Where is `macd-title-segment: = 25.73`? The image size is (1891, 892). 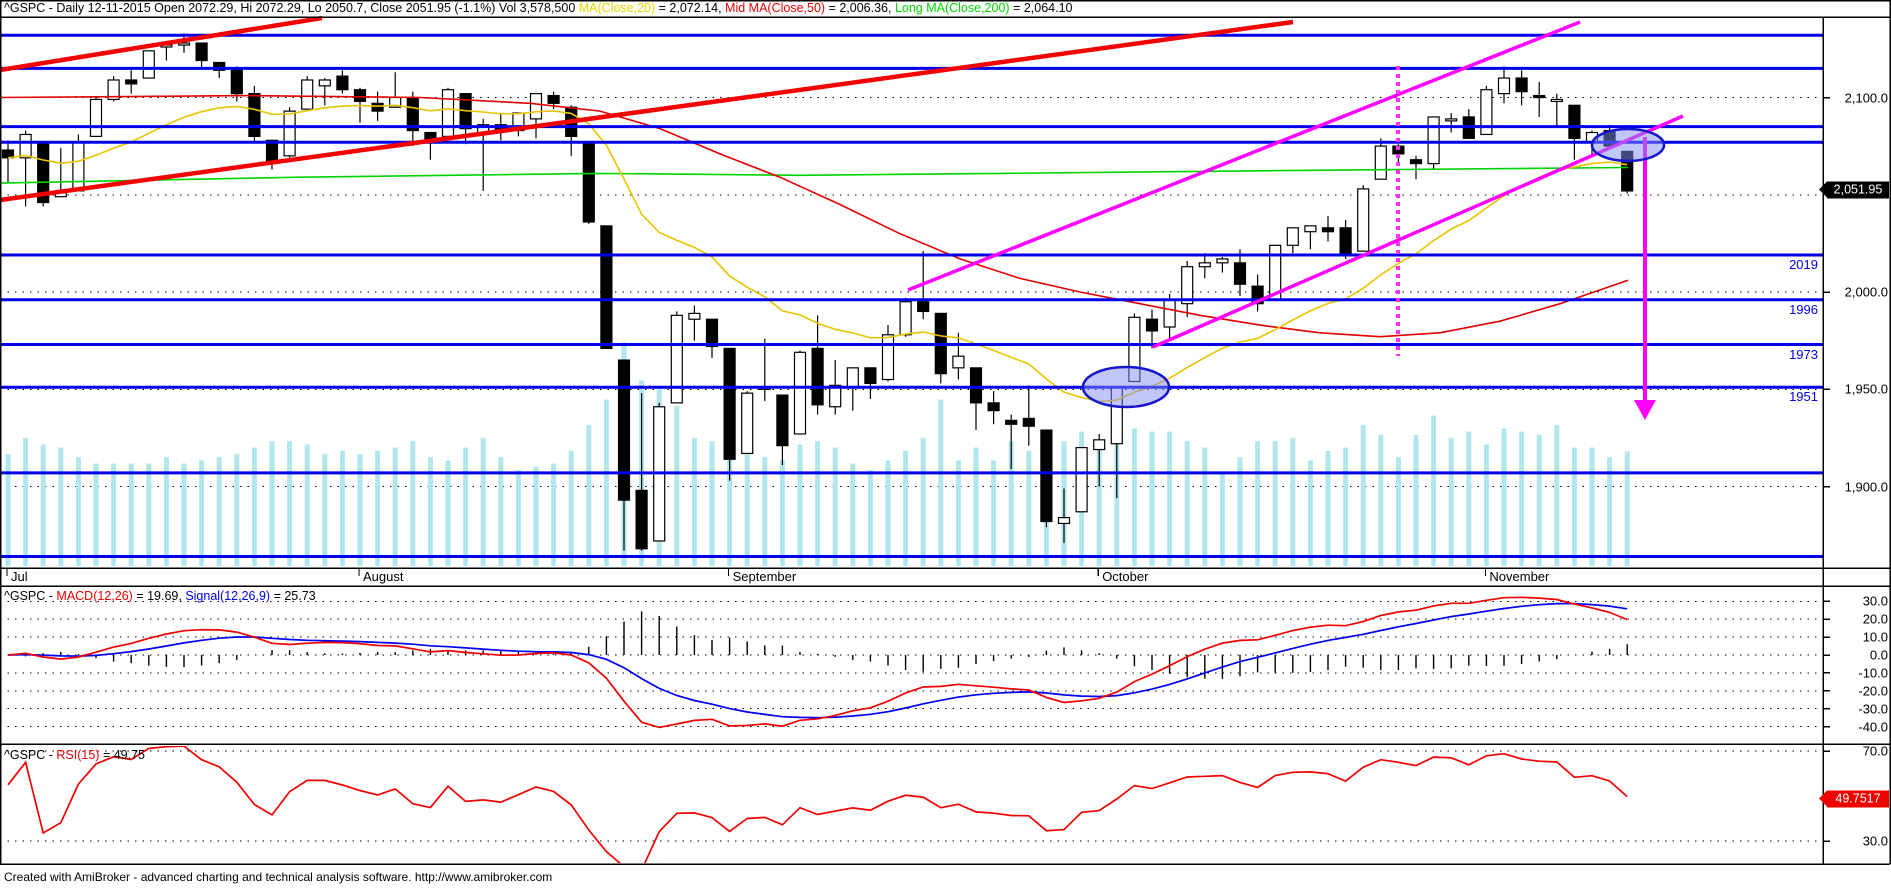 macd-title-segment: = 25.73 is located at coordinates (293, 596).